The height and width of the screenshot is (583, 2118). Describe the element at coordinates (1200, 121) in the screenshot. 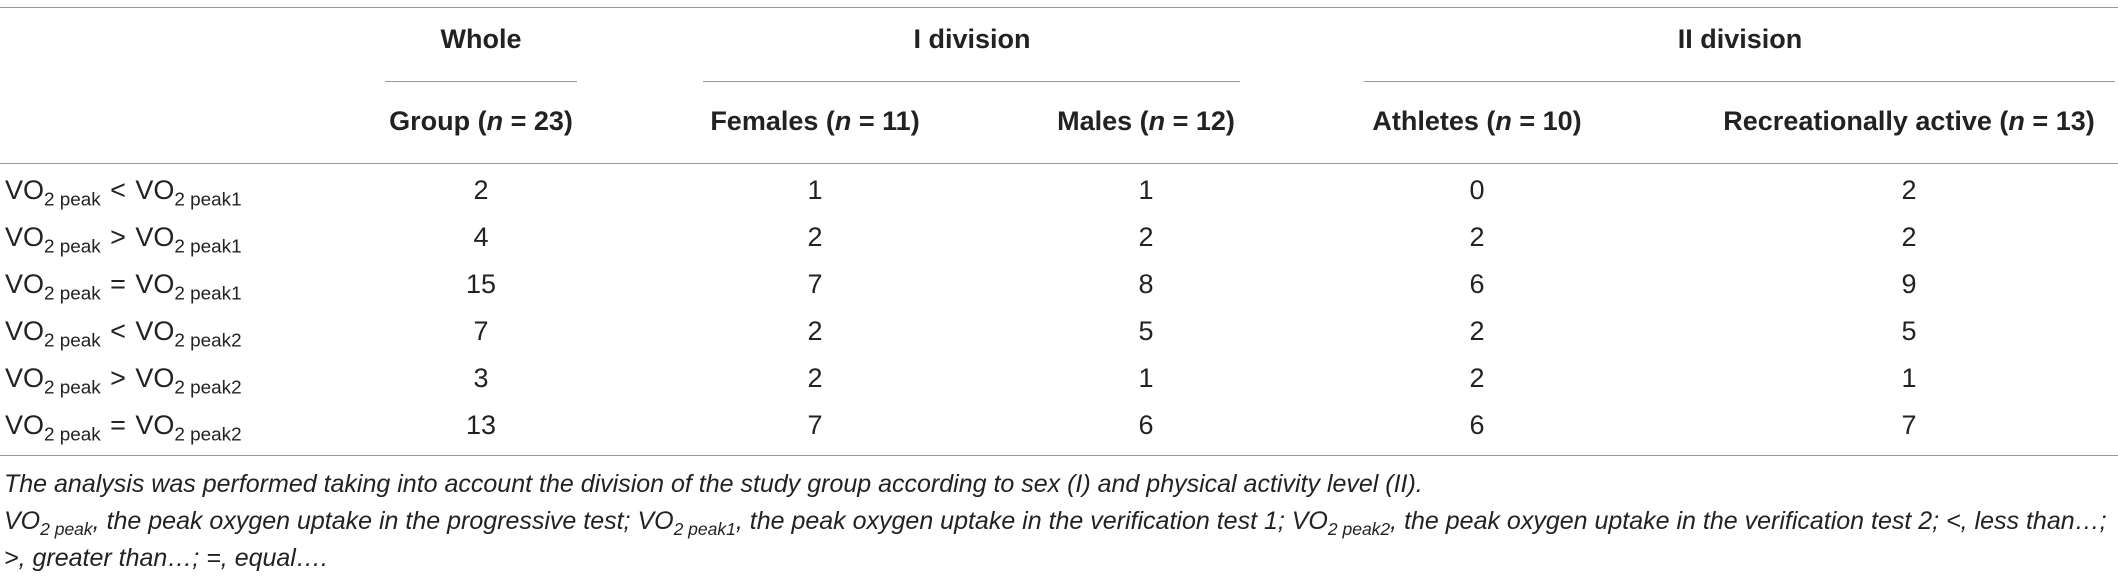

I see `header-text: = 12)` at that location.